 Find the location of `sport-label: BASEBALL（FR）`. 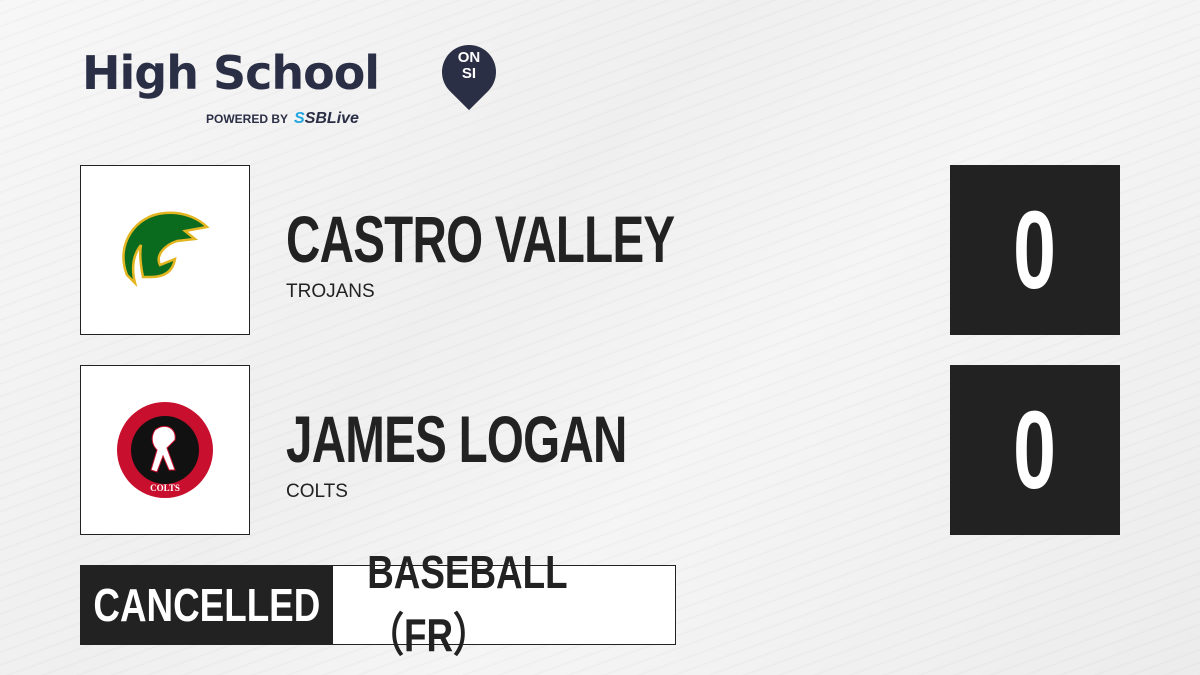

sport-label: BASEBALL（FR） is located at coordinates (467, 603).